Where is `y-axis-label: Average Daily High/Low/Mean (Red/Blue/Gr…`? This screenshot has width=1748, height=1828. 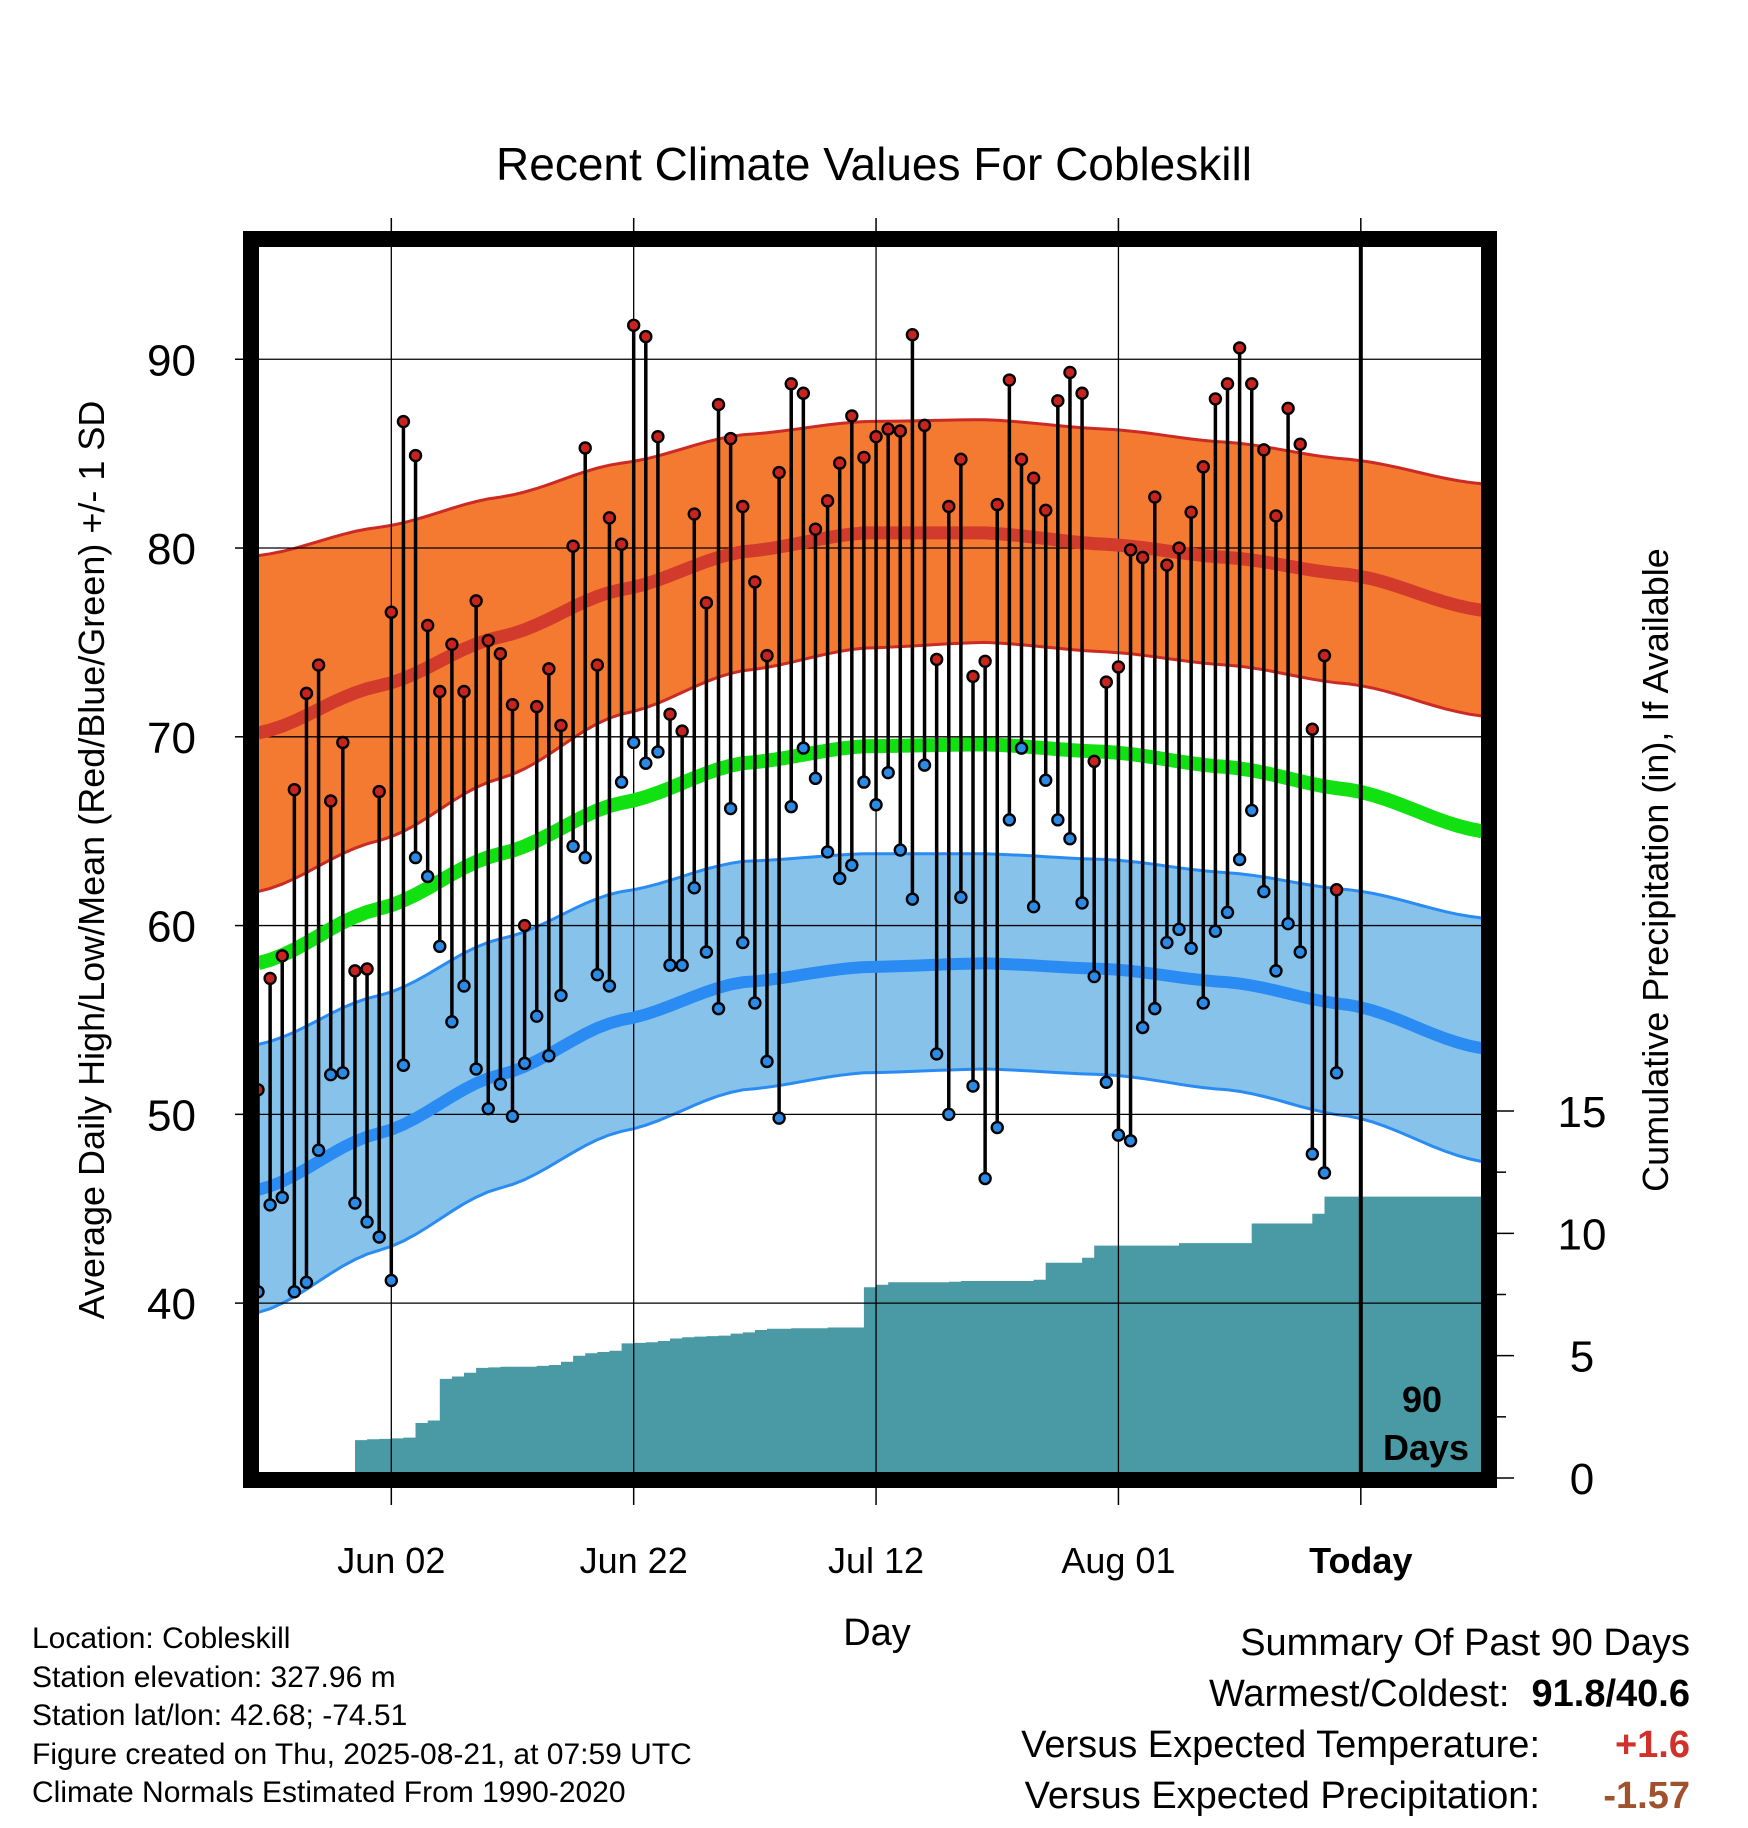 y-axis-label: Average Daily High/Low/Mean (Red/Blue/Gr… is located at coordinates (91, 860).